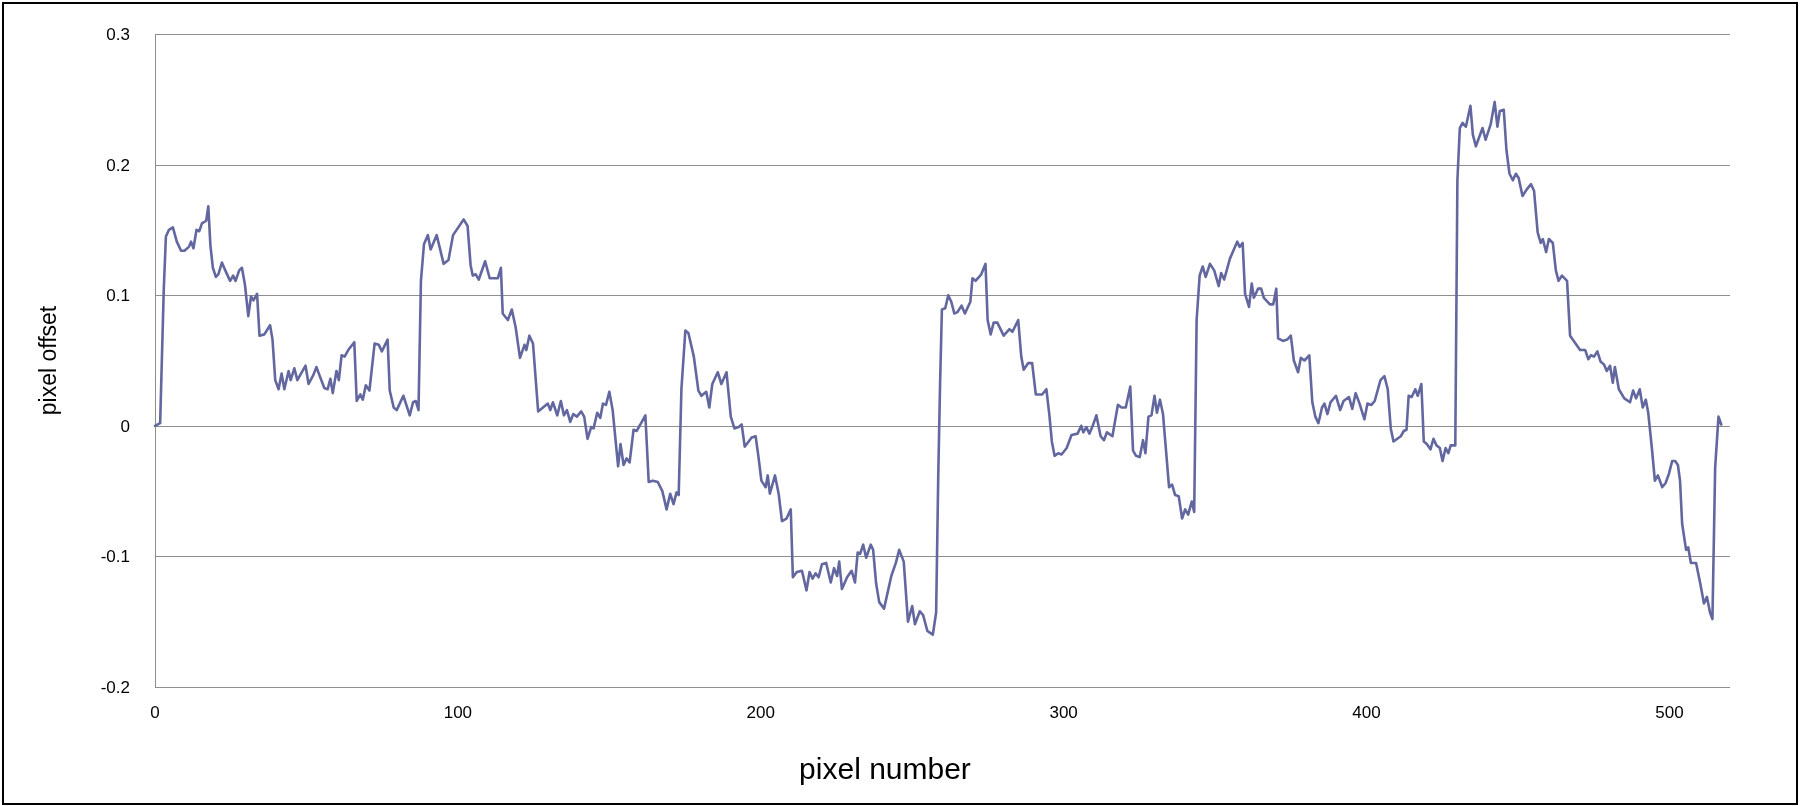 The height and width of the screenshot is (806, 1802). What do you see at coordinates (118, 296) in the screenshot?
I see `y-tick-label: 0.1` at bounding box center [118, 296].